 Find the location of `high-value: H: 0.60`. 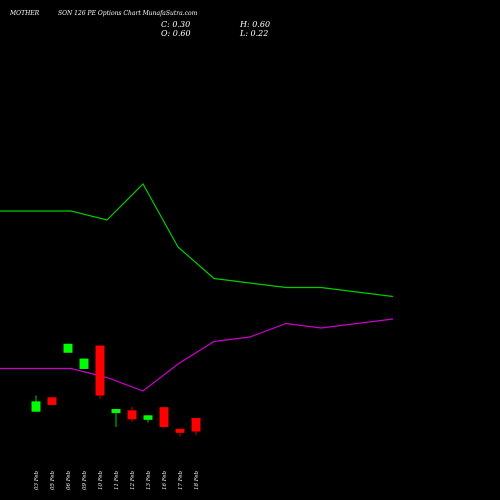

high-value: H: 0.60 is located at coordinates (255, 24).